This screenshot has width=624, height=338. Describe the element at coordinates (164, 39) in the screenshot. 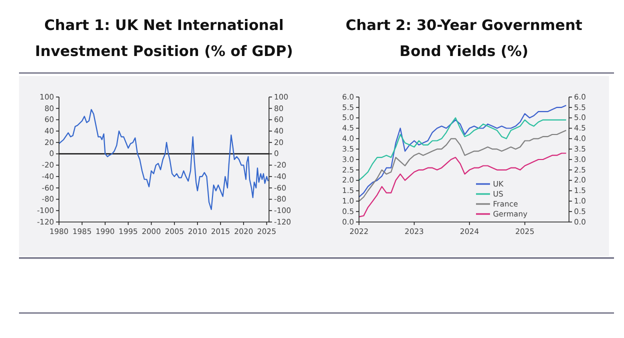

I see `chart-title: Chart 1: UK Net International Investment Position (% of GDP)` at that location.